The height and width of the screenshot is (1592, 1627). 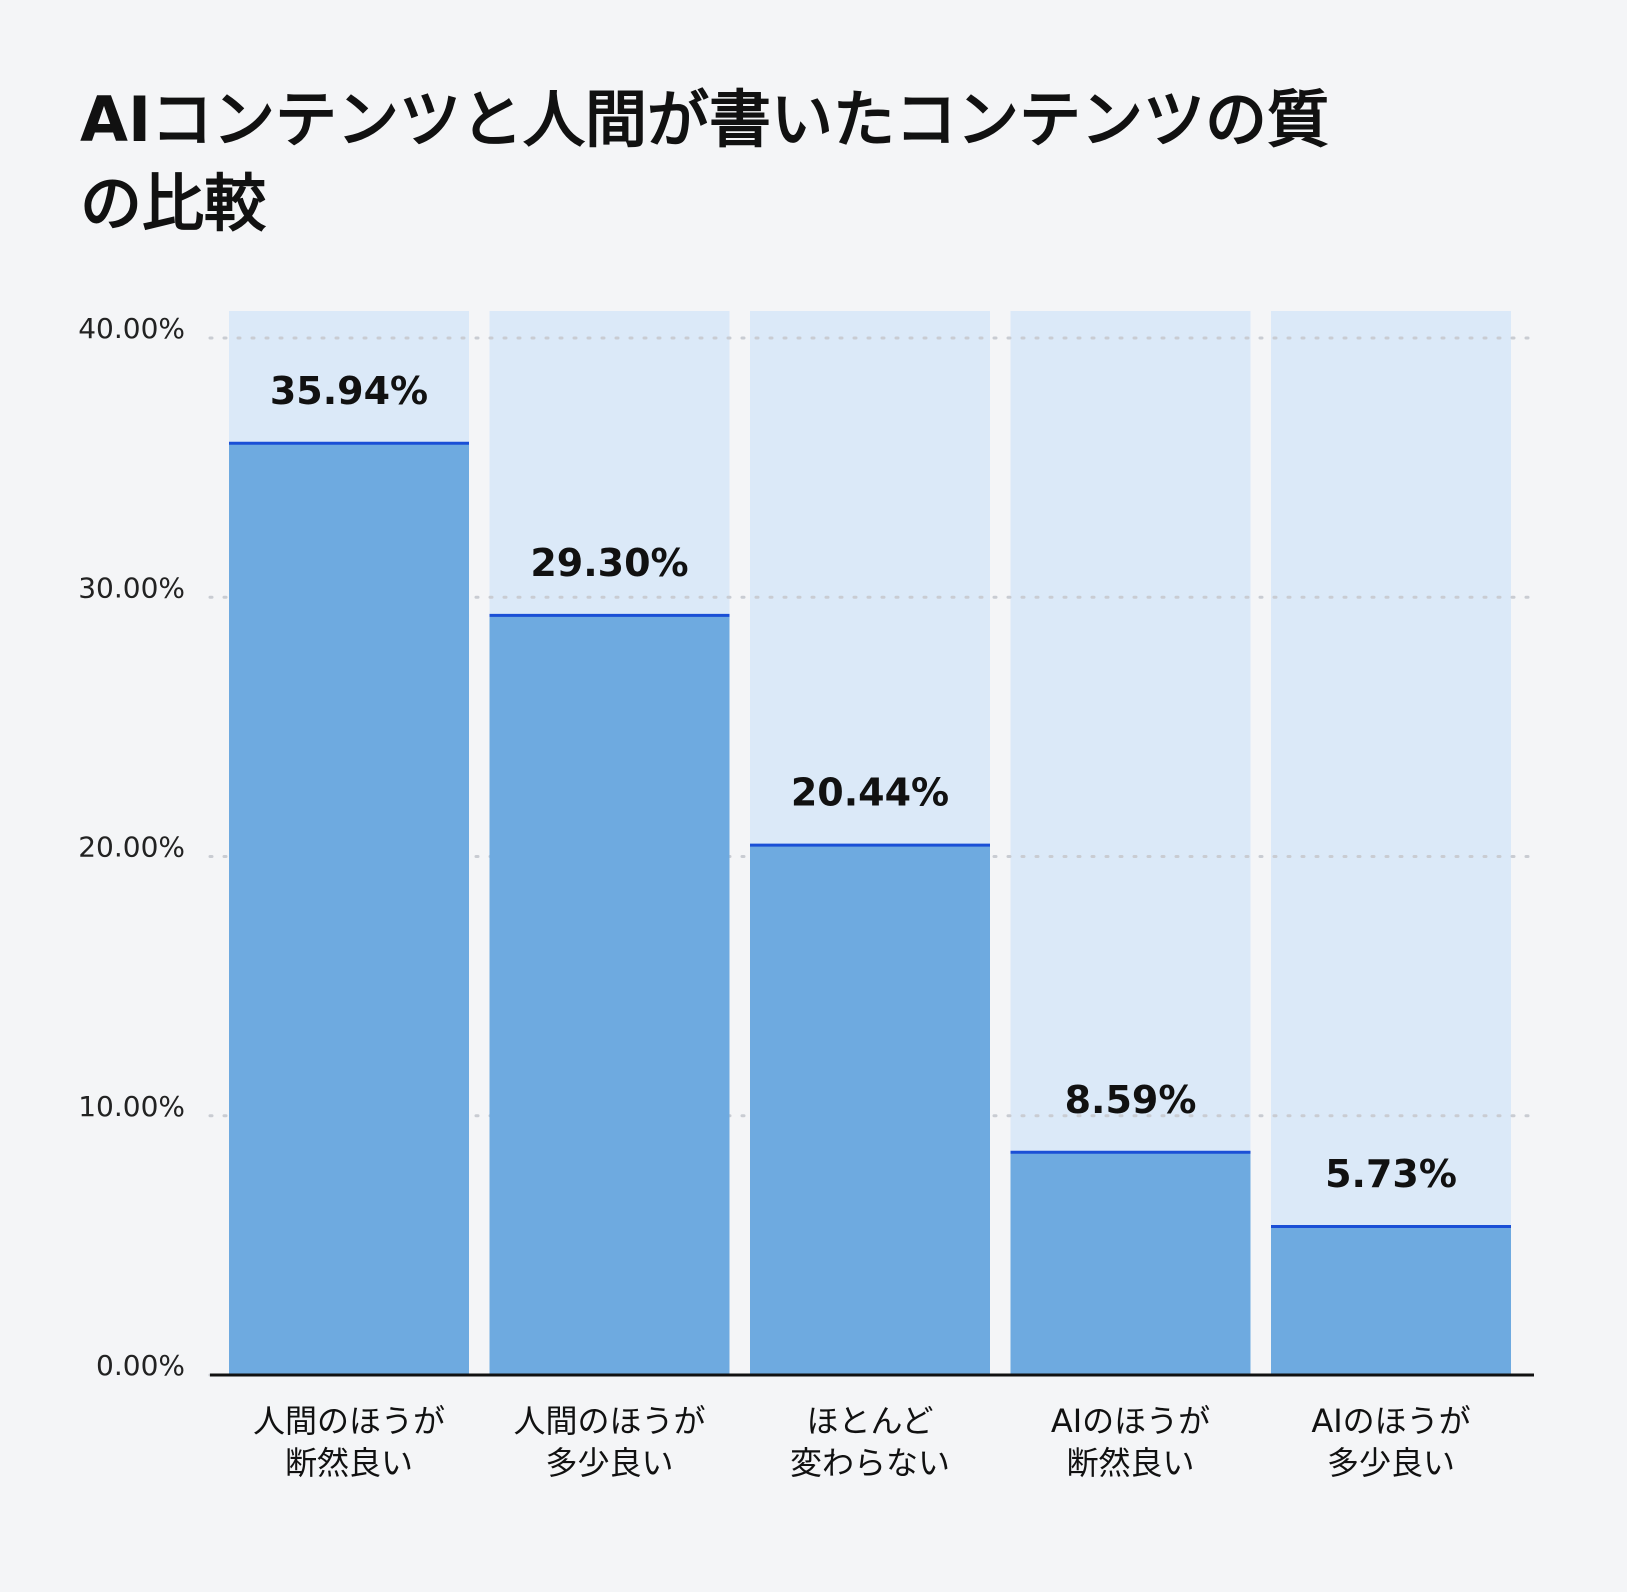 I want to click on y-tick-label: 20.00%, so click(x=131, y=847).